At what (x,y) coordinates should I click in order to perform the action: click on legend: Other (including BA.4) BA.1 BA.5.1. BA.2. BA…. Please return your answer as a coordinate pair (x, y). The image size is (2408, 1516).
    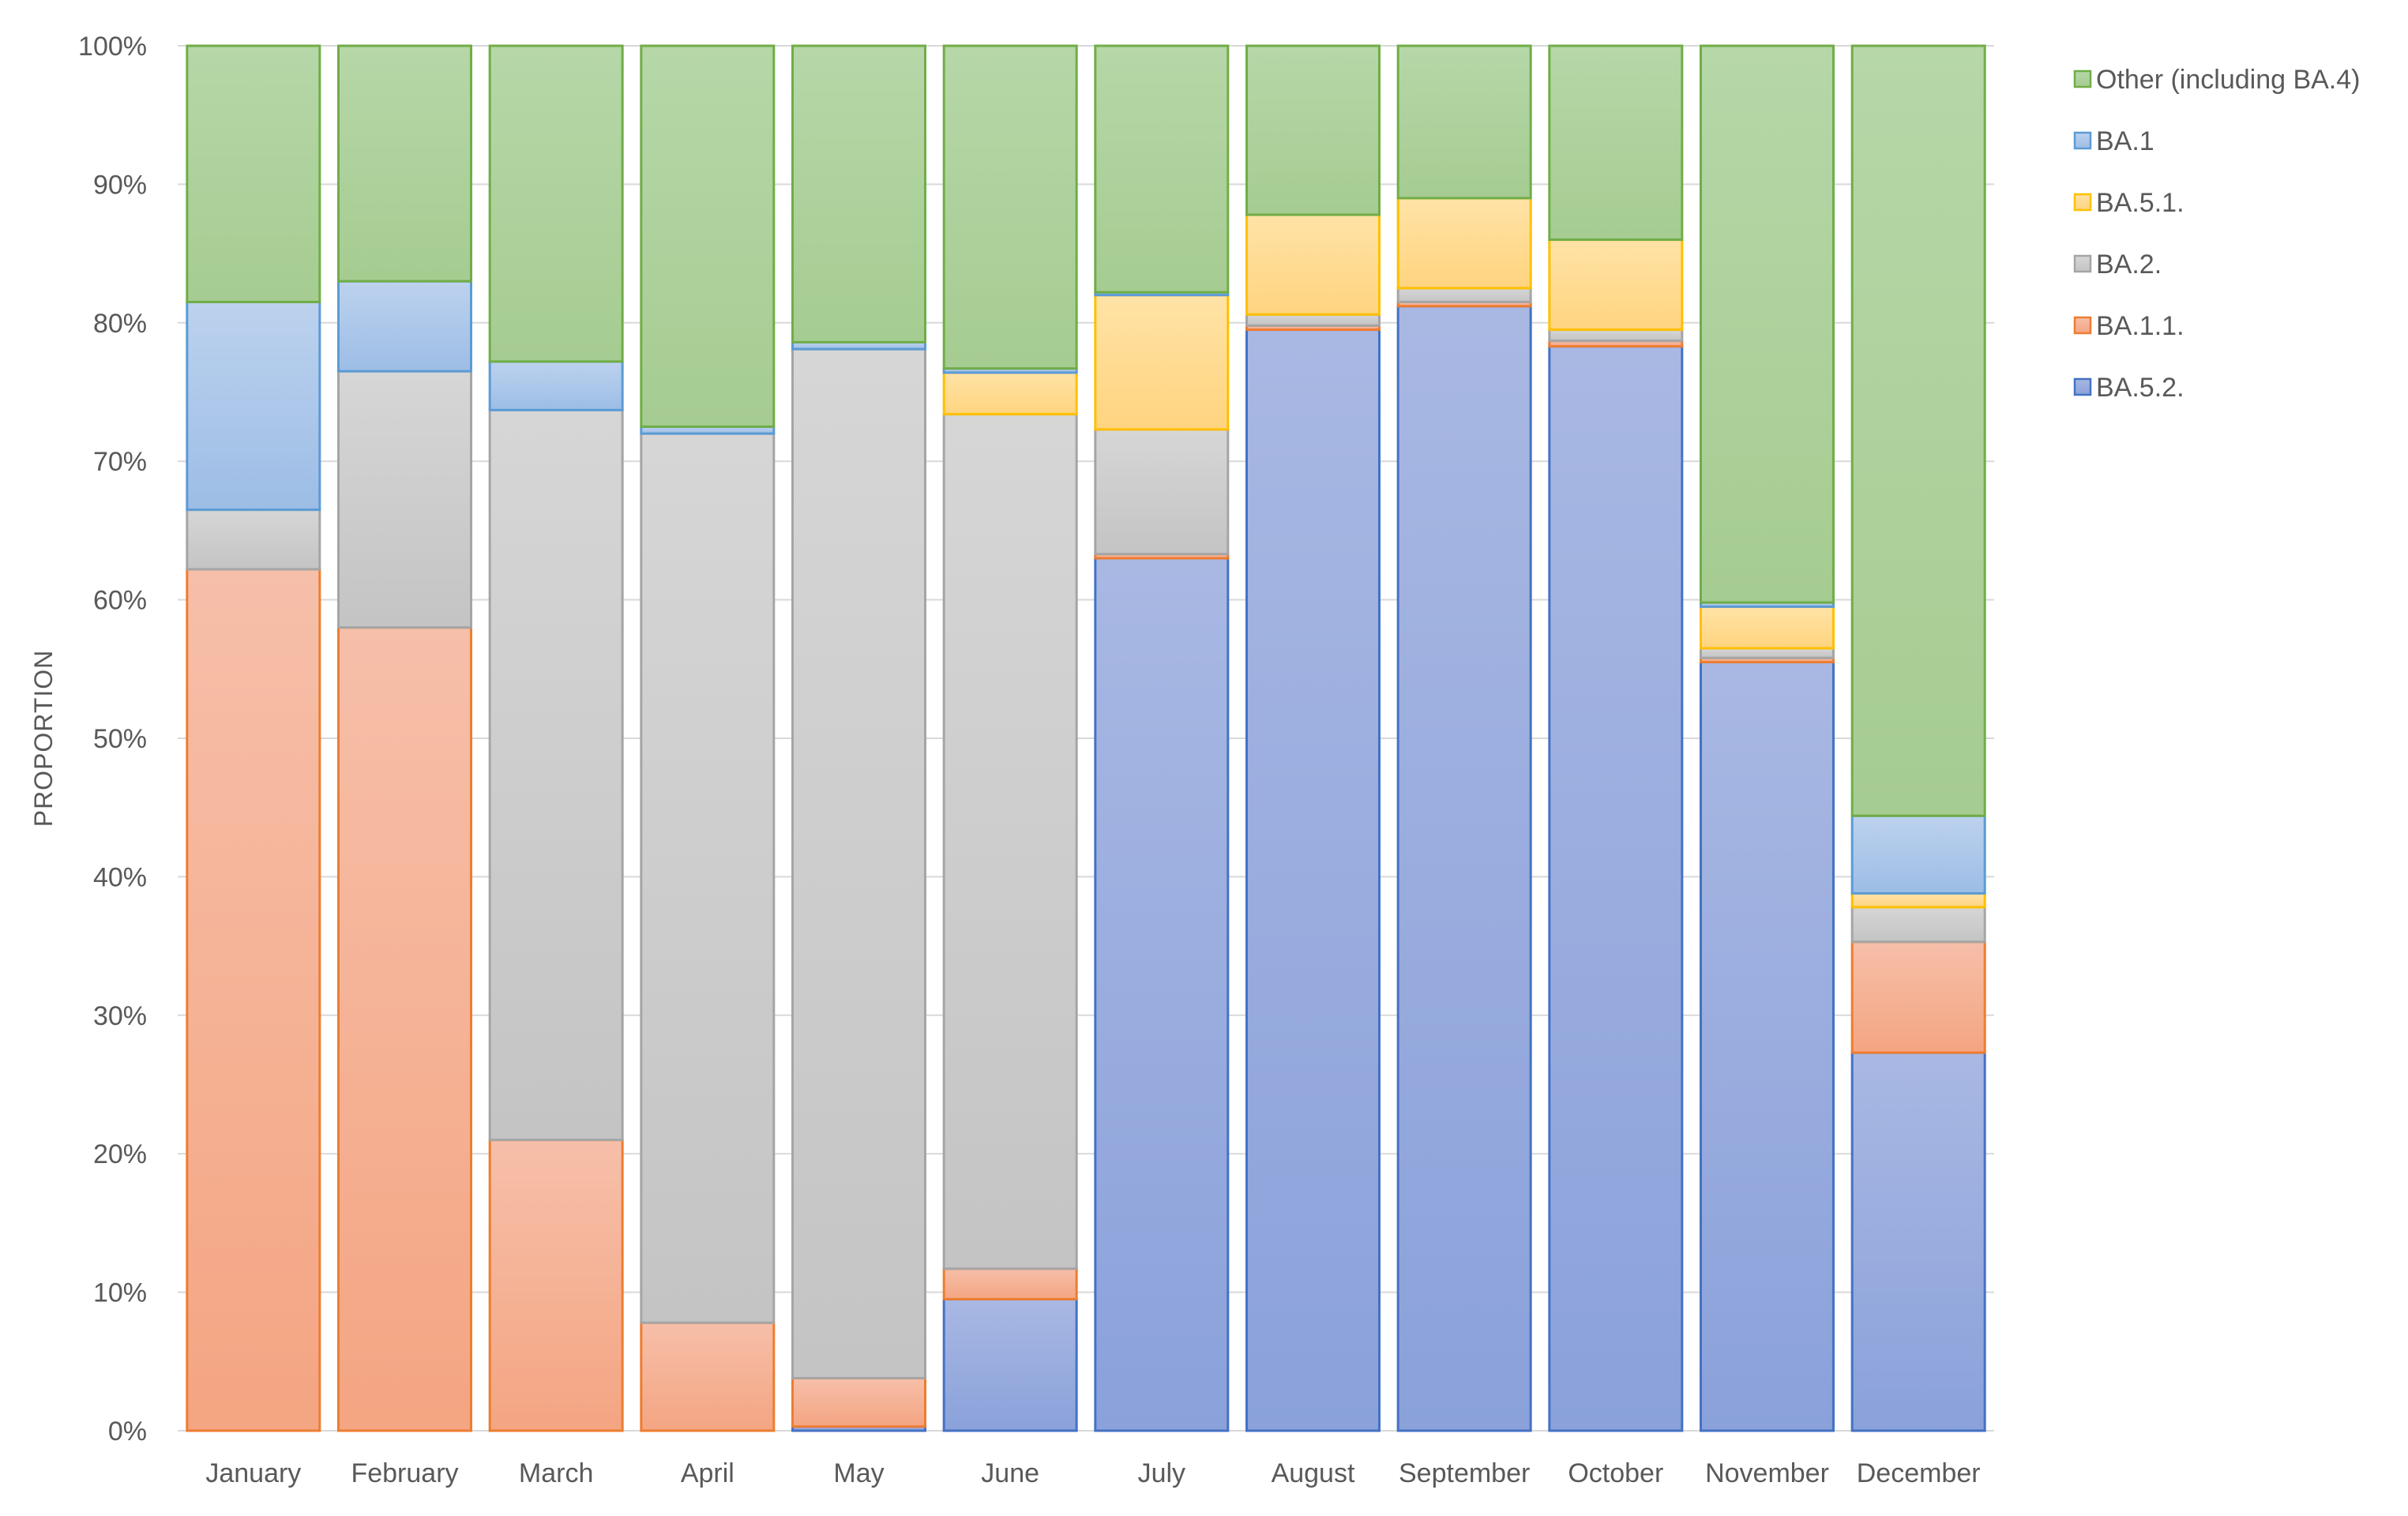
    Looking at the image, I should click on (2217, 234).